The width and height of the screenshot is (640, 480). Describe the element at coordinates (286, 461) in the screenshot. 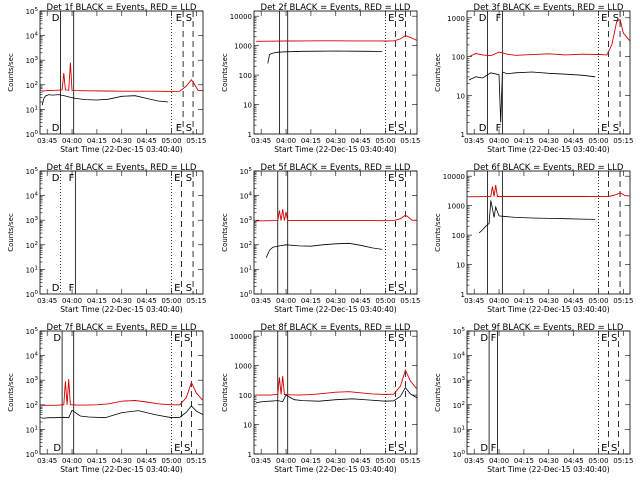

I see `x-tick-label: 04:00` at that location.